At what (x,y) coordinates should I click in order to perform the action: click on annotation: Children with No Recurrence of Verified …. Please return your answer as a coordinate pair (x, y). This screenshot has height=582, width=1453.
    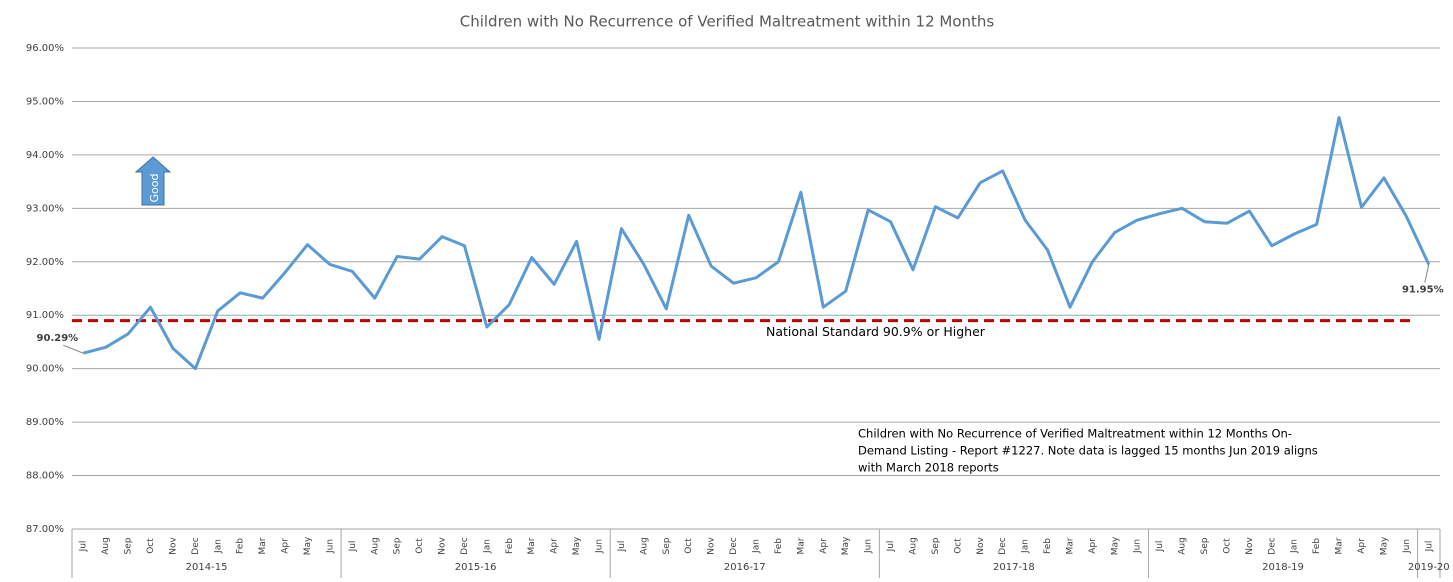
    Looking at the image, I should click on (1075, 434).